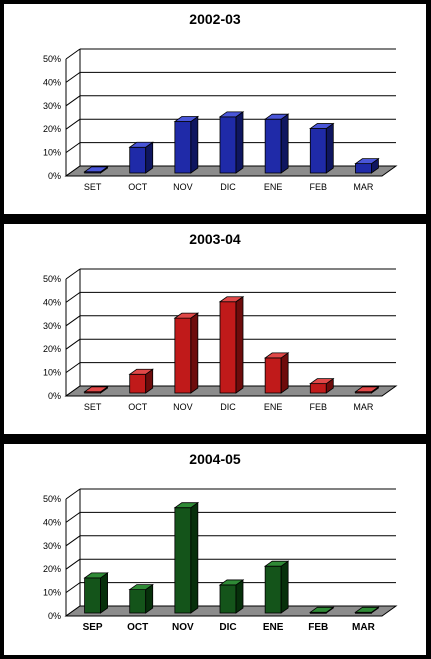  What do you see at coordinates (215, 19) in the screenshot?
I see `chart-title: 2002-03` at bounding box center [215, 19].